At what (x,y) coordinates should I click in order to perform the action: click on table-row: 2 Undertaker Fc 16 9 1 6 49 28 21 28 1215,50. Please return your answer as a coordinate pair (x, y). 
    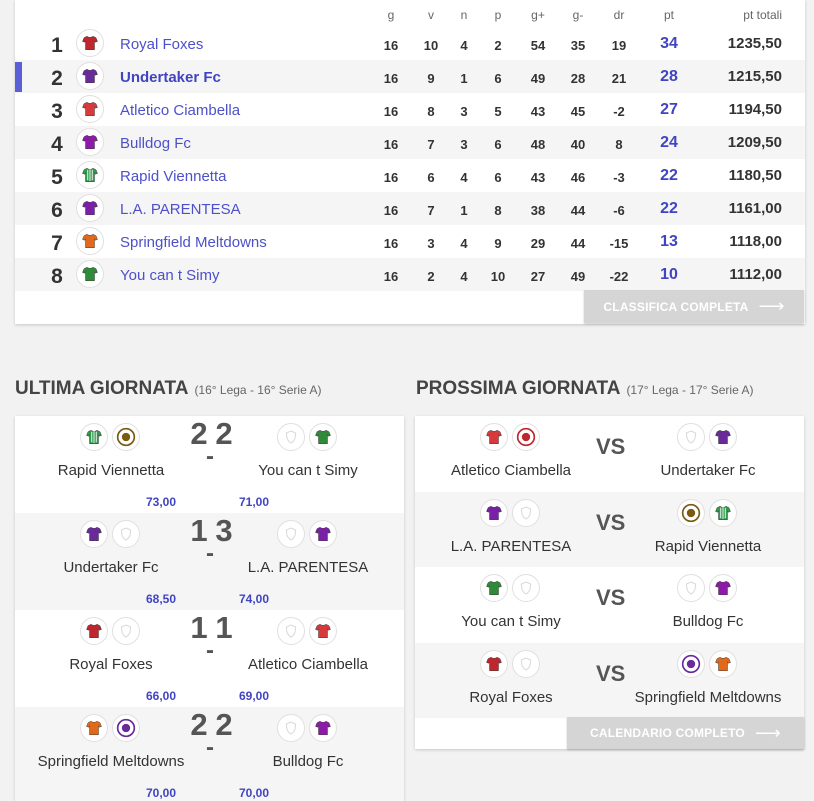
    Looking at the image, I should click on (410, 76).